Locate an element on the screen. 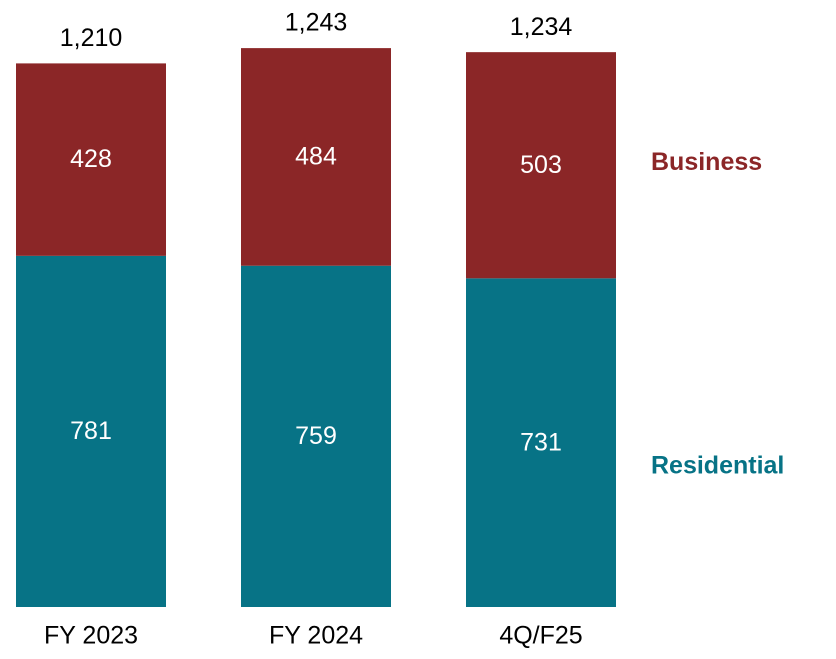 The image size is (836, 659). total-label: 1,210 is located at coordinates (91, 38).